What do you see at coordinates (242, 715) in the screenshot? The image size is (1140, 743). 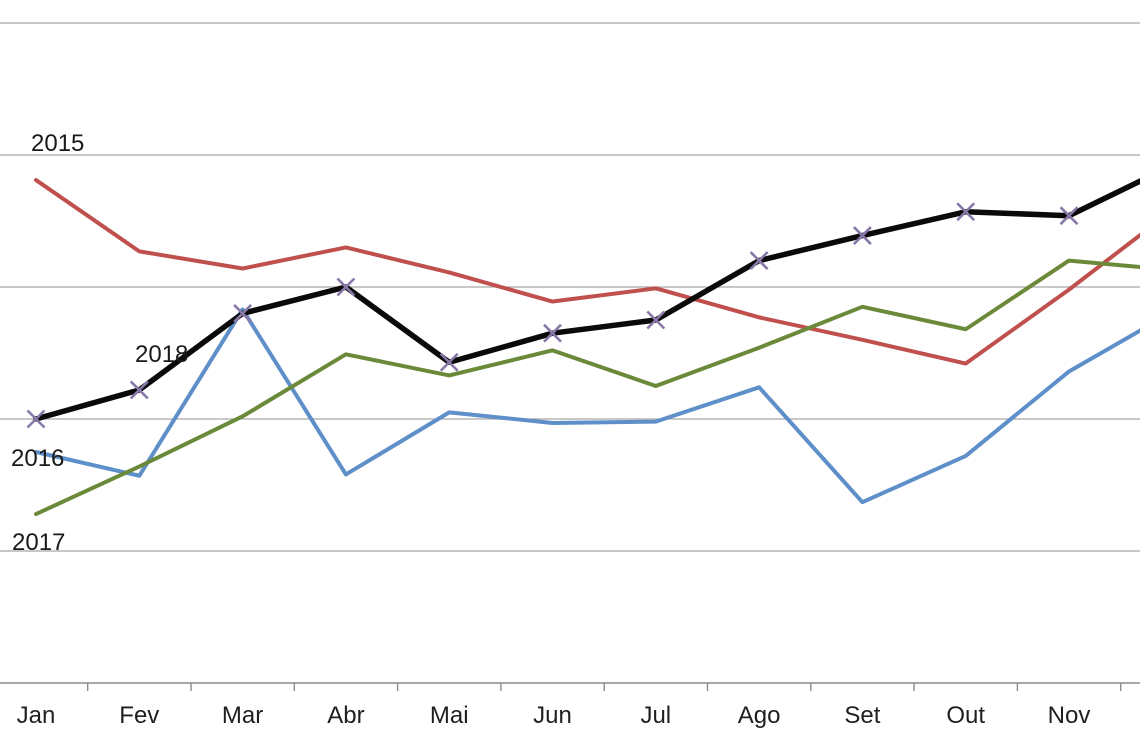 I see `x-axis-label: Mar` at bounding box center [242, 715].